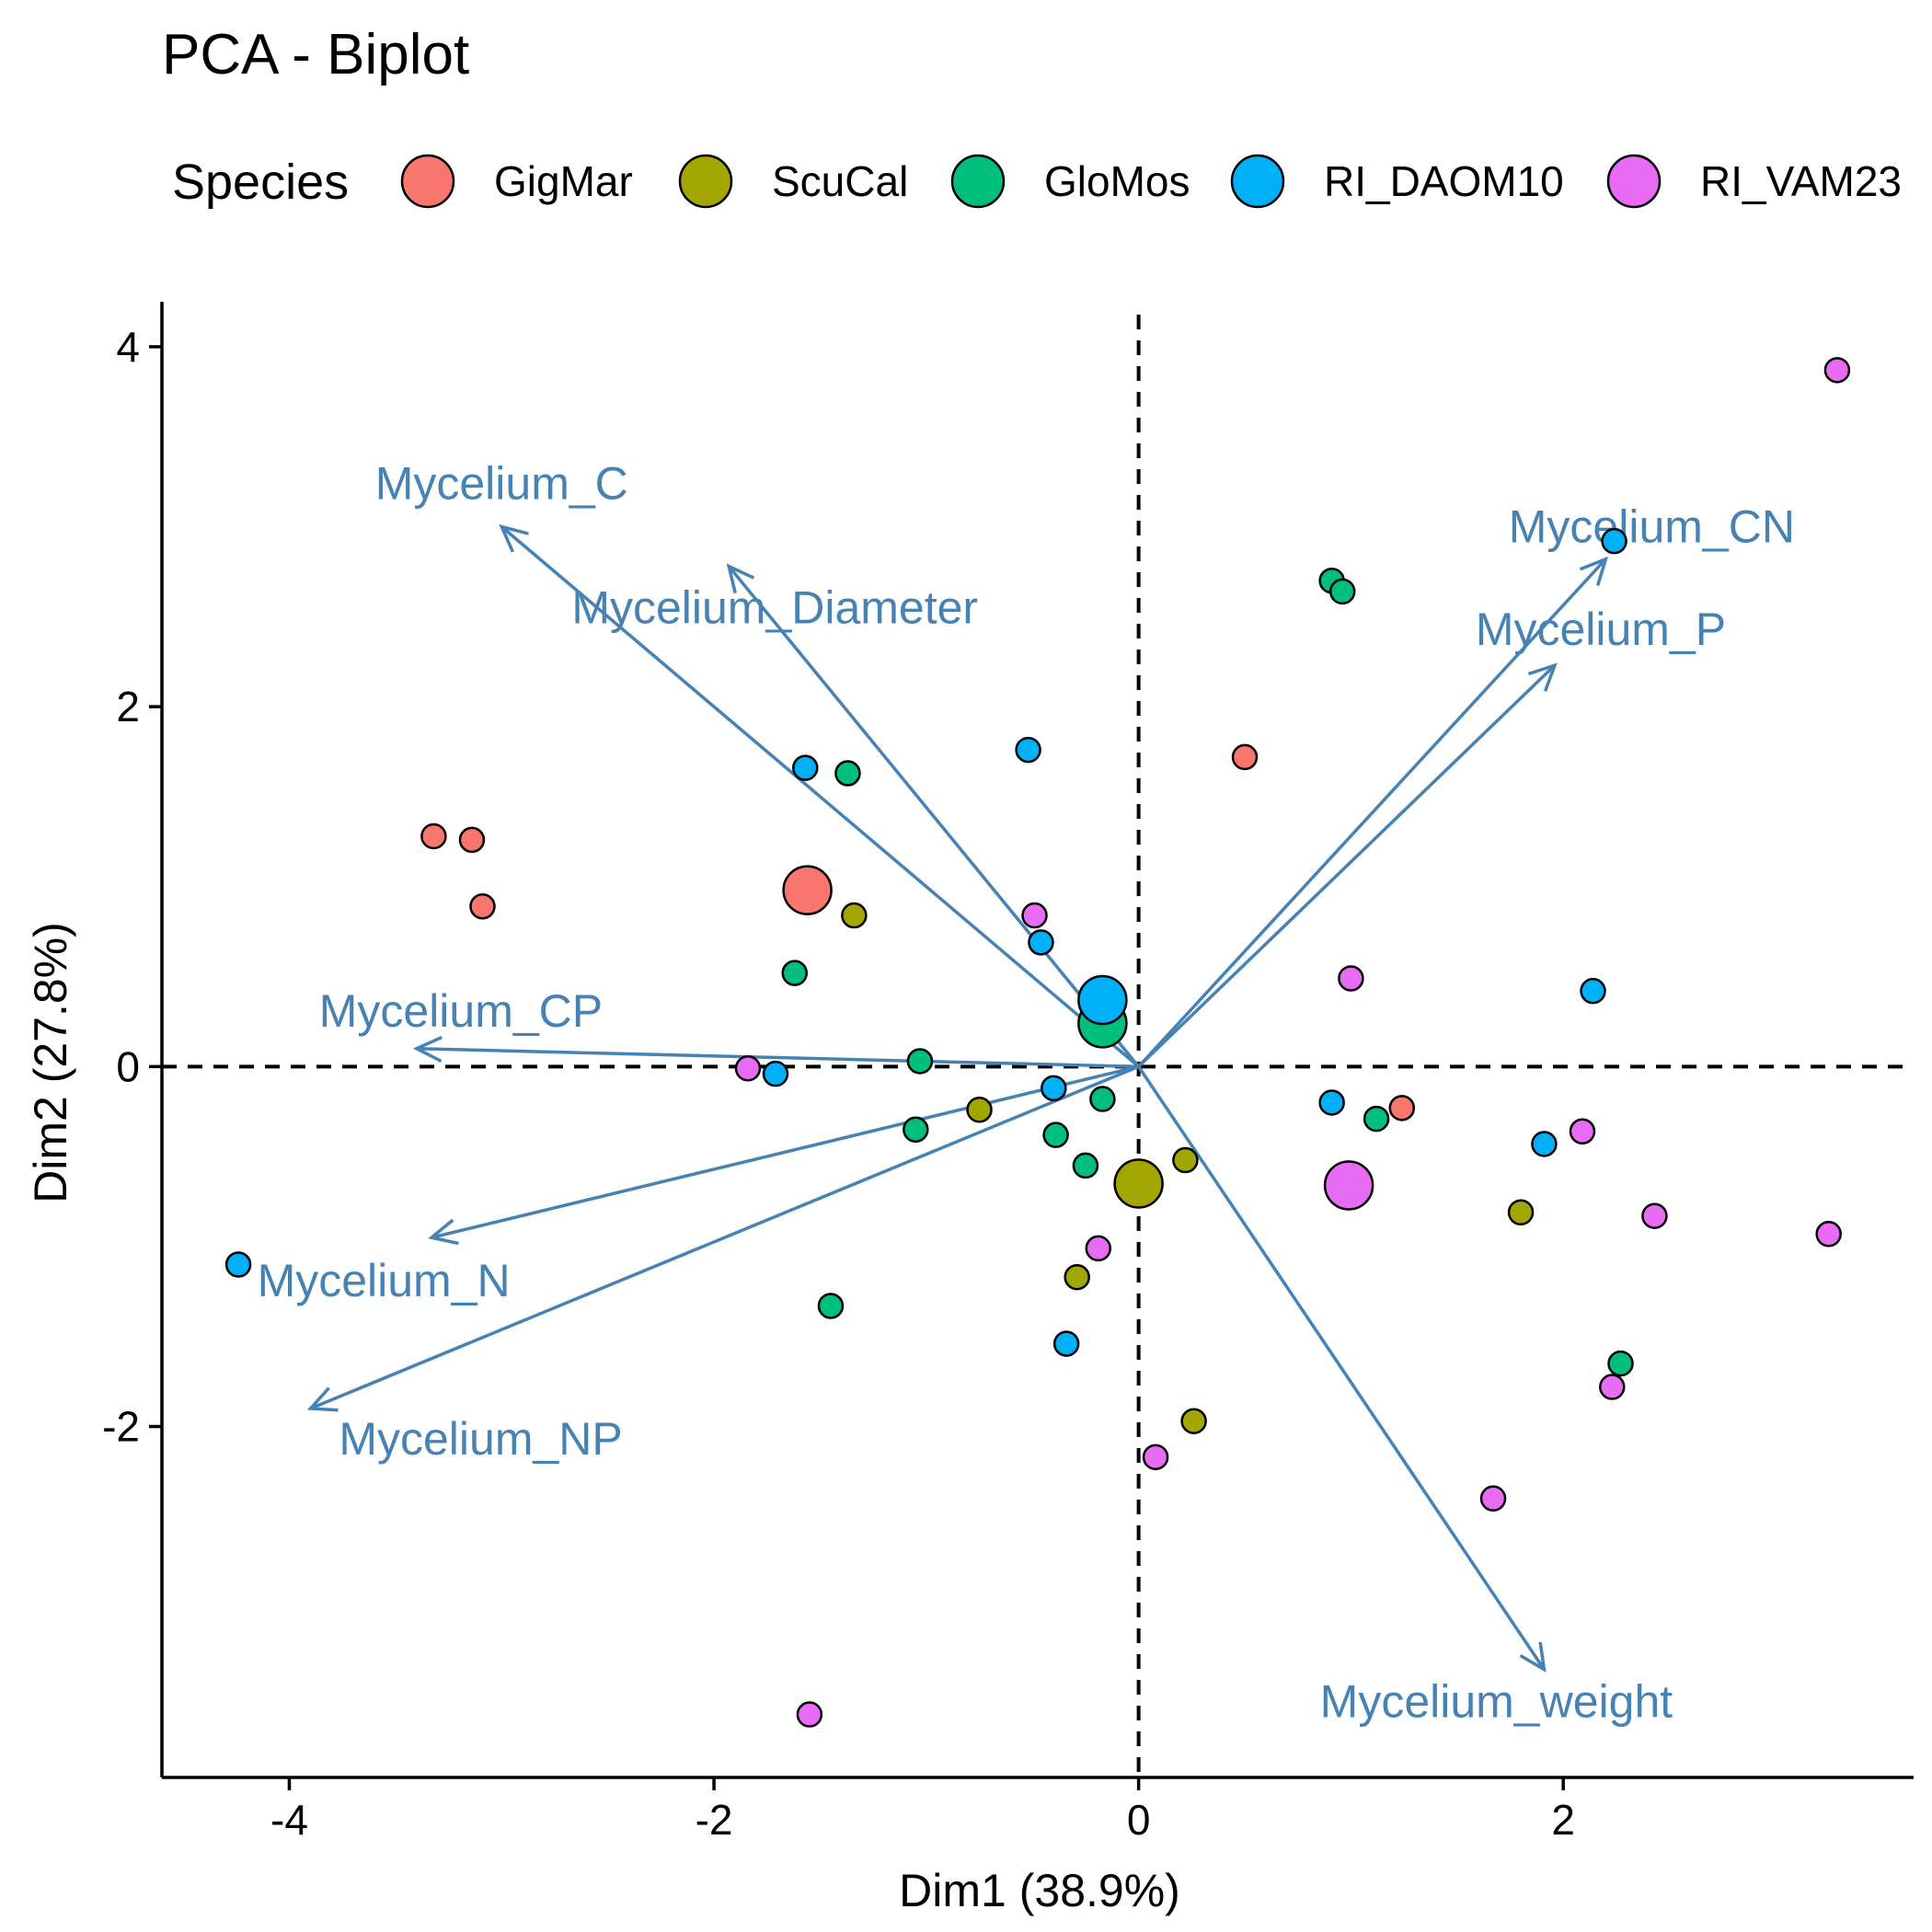 The width and height of the screenshot is (1932, 1932). I want to click on arrowhead-Mycelium_CP, so click(427, 1049).